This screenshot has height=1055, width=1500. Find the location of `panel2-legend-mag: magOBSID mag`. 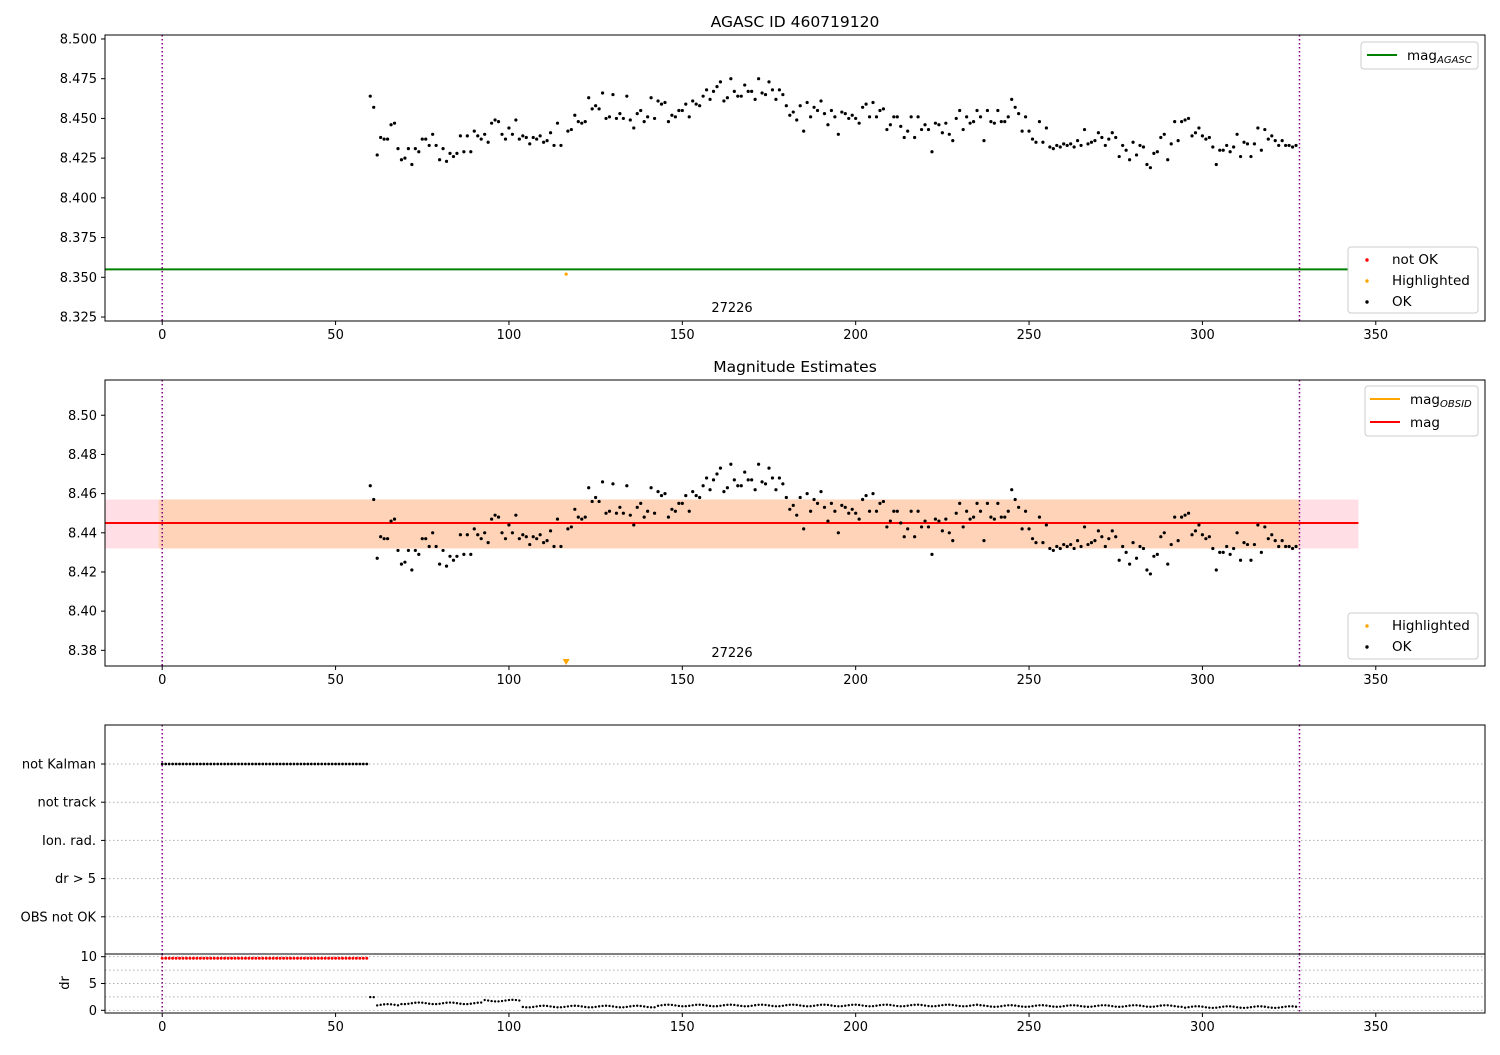

panel2-legend-mag: magOBSID mag is located at coordinates (1421, 411).